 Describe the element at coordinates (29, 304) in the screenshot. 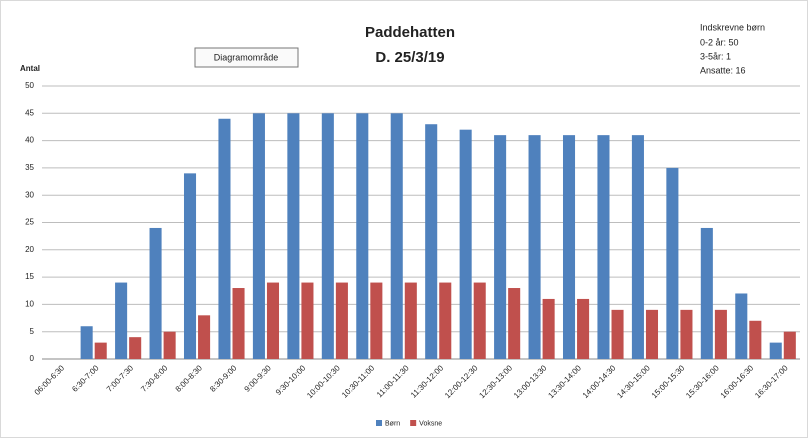

I see `y-tick-label: 10` at that location.